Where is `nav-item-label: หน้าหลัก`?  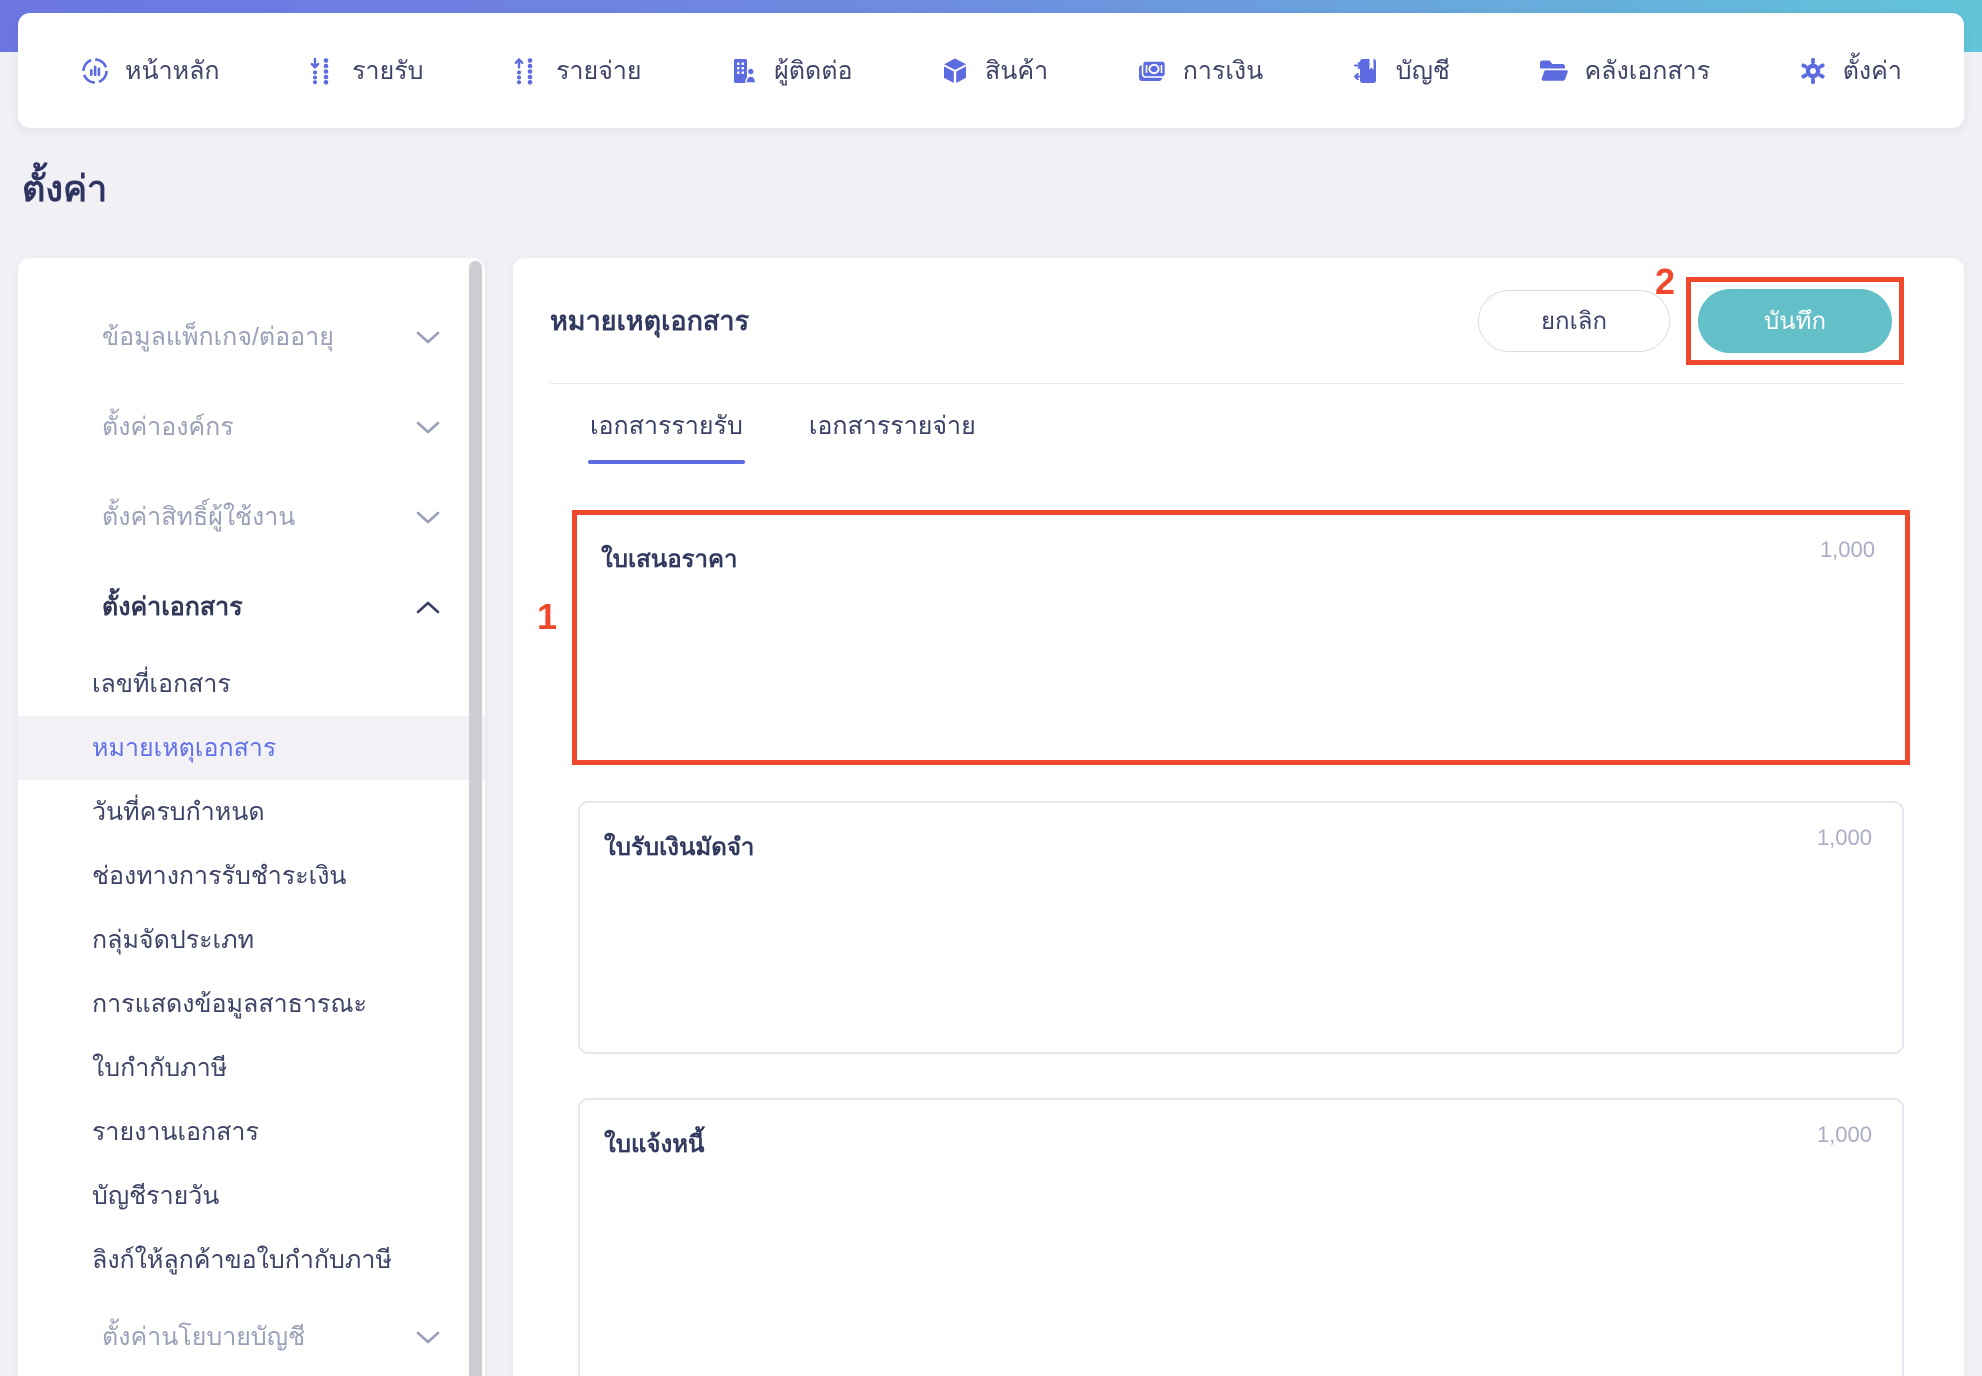 nav-item-label: หน้าหลัก is located at coordinates (172, 70).